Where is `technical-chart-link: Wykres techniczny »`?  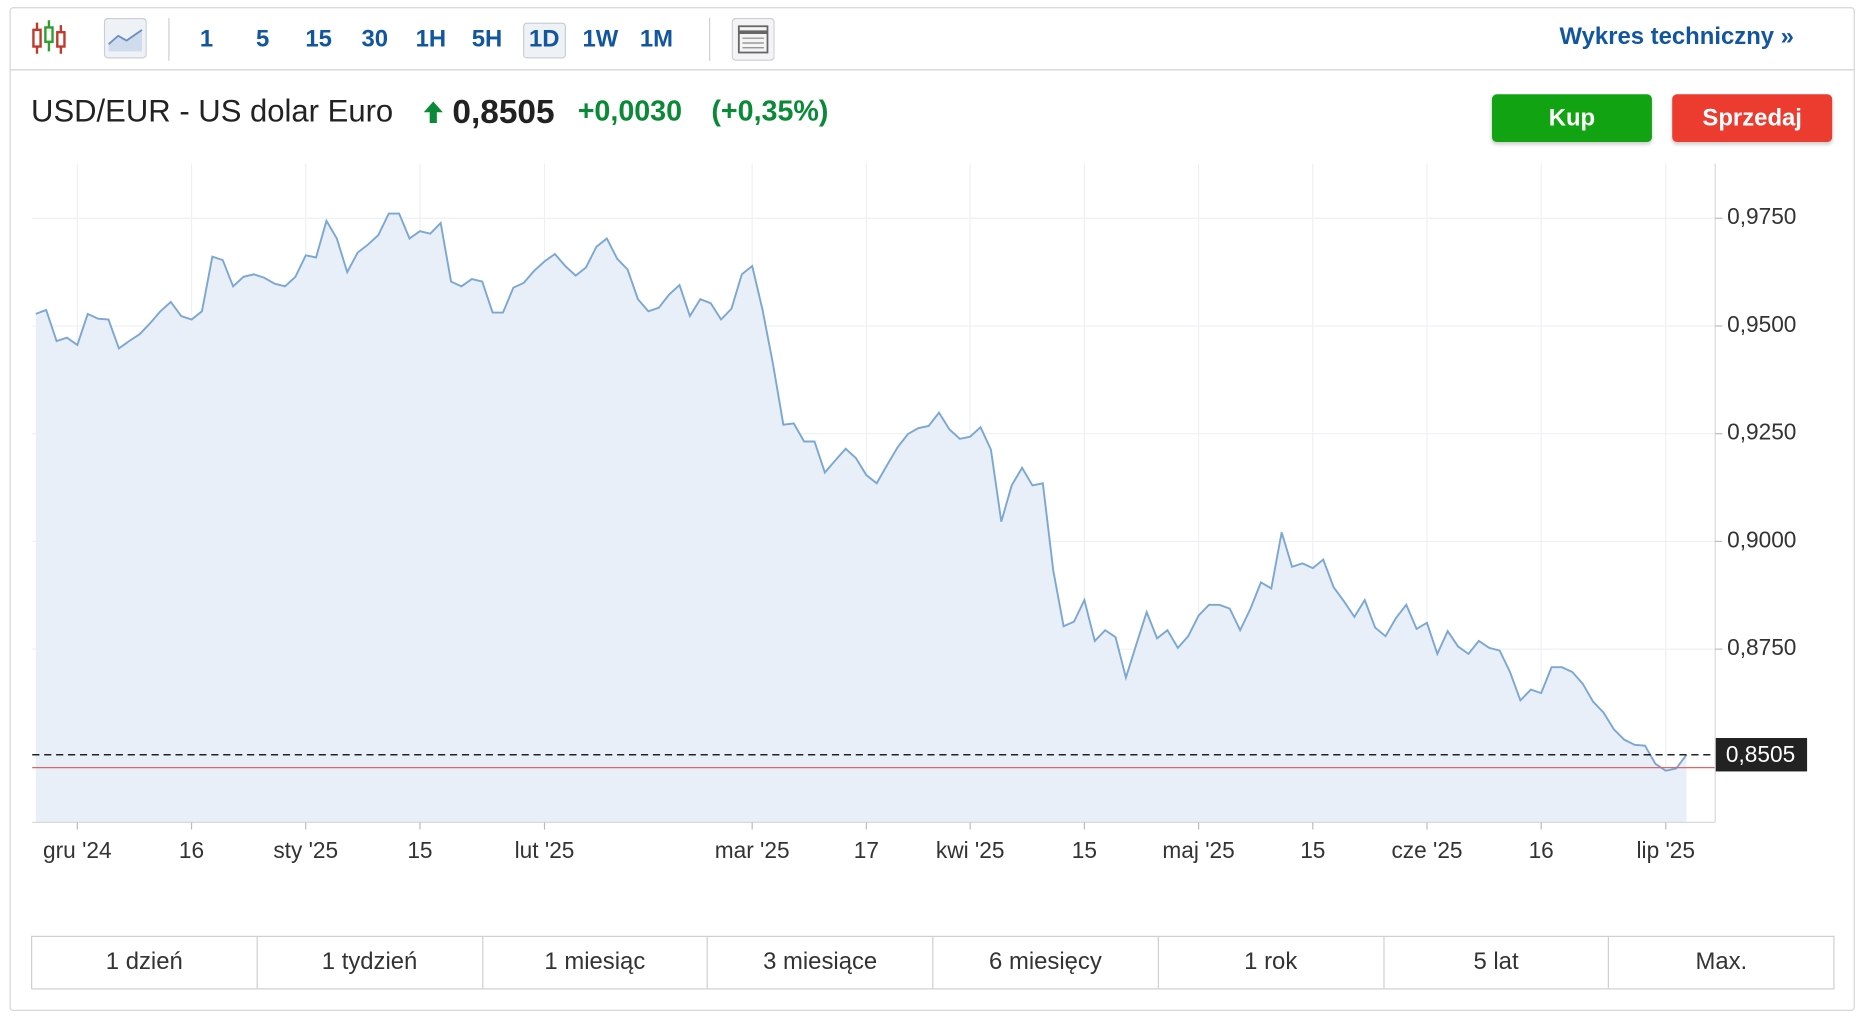 technical-chart-link: Wykres techniczny » is located at coordinates (1676, 37).